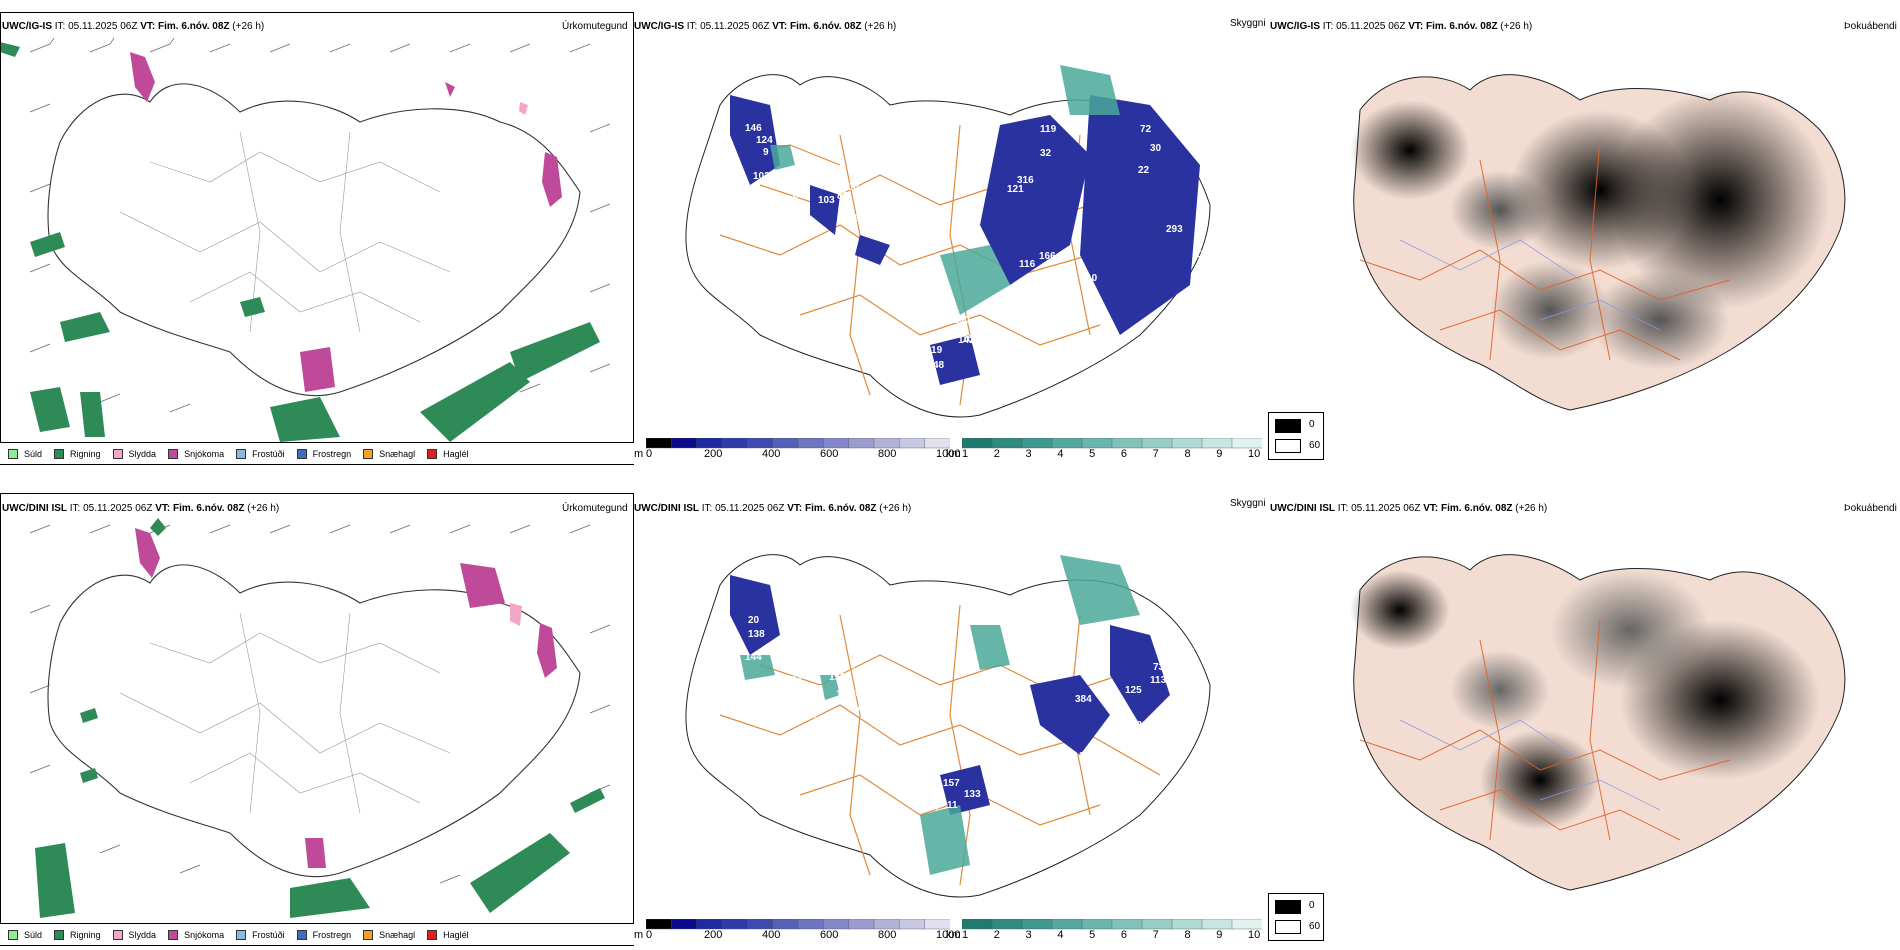 The image size is (1900, 950). I want to click on legend-label: Frostregn, so click(332, 453).